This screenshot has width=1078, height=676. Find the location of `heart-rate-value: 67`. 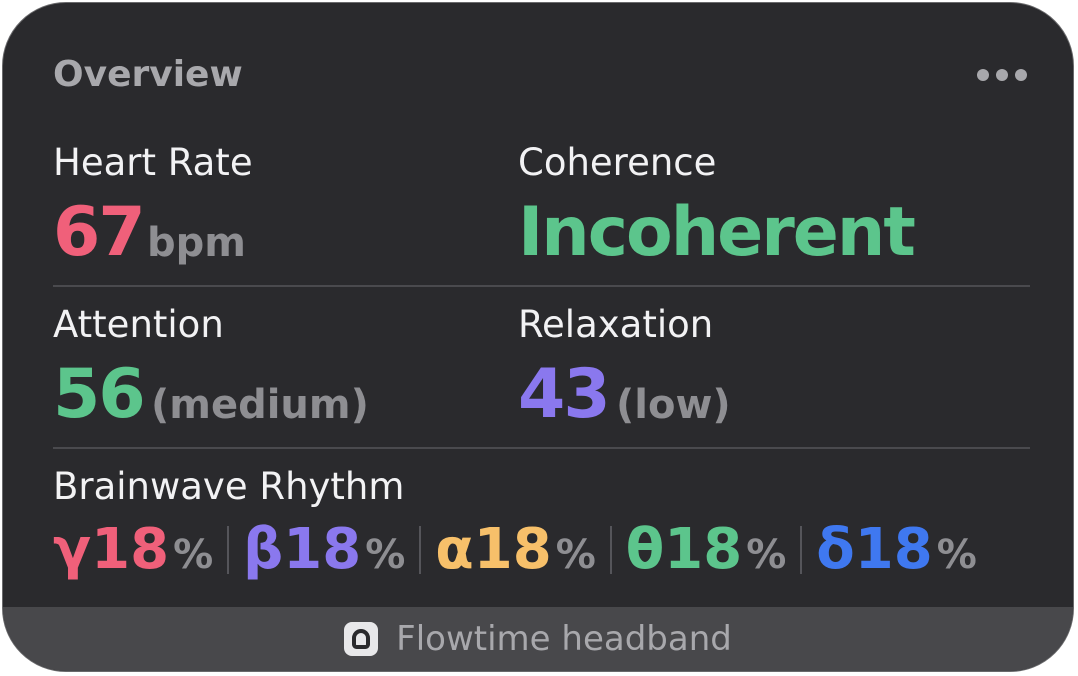

heart-rate-value: 67 is located at coordinates (99, 232).